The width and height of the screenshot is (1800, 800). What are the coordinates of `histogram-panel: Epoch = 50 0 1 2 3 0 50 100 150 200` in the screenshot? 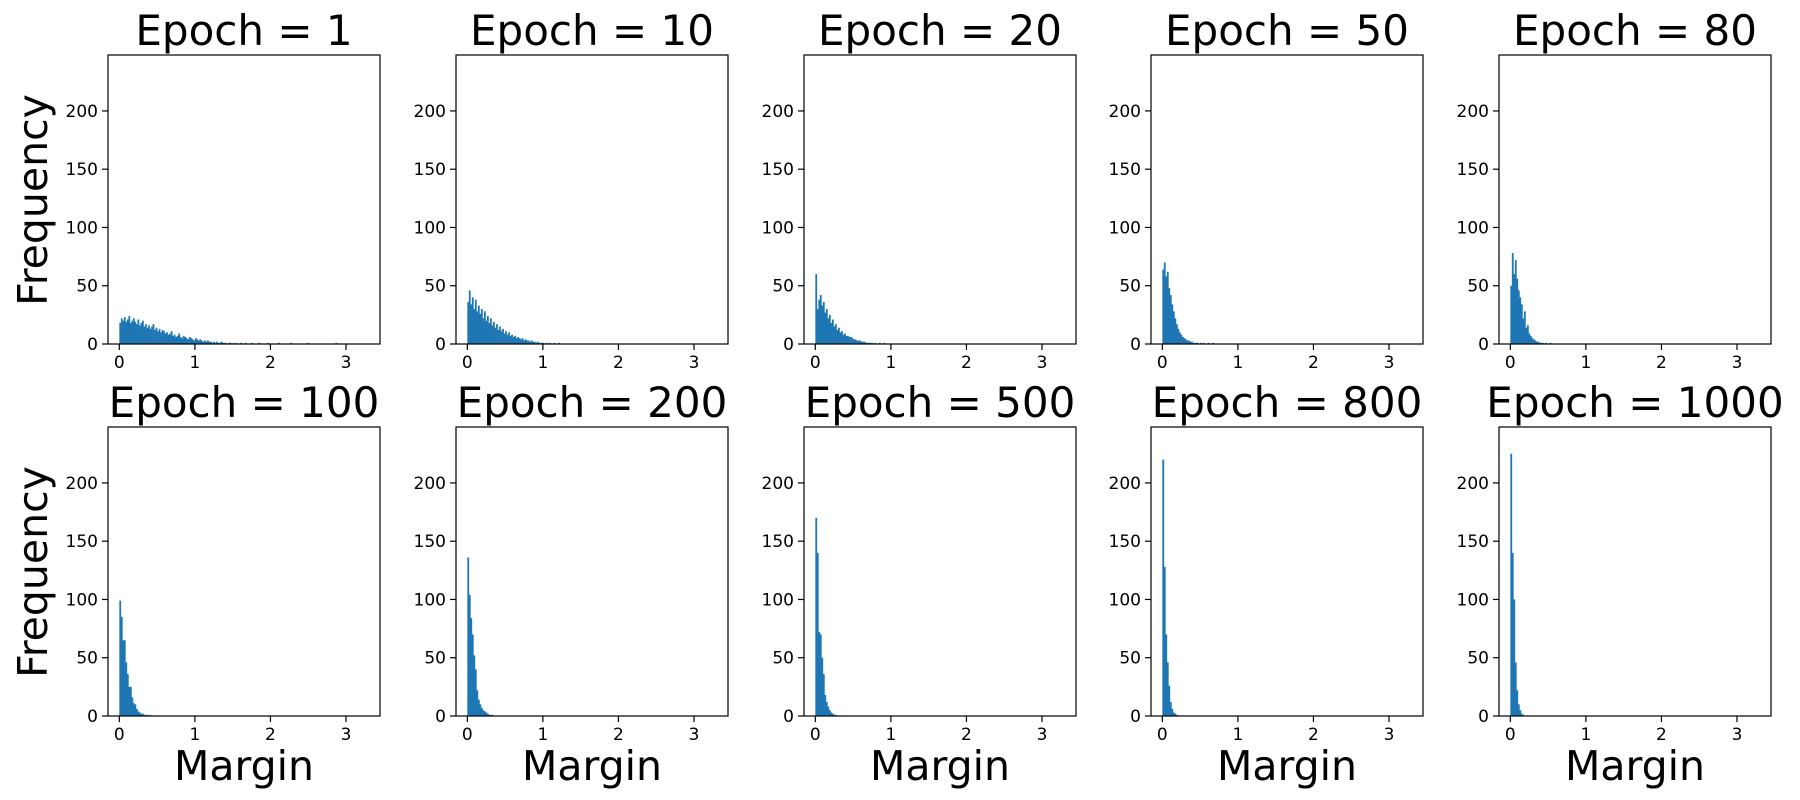 It's located at (1266, 189).